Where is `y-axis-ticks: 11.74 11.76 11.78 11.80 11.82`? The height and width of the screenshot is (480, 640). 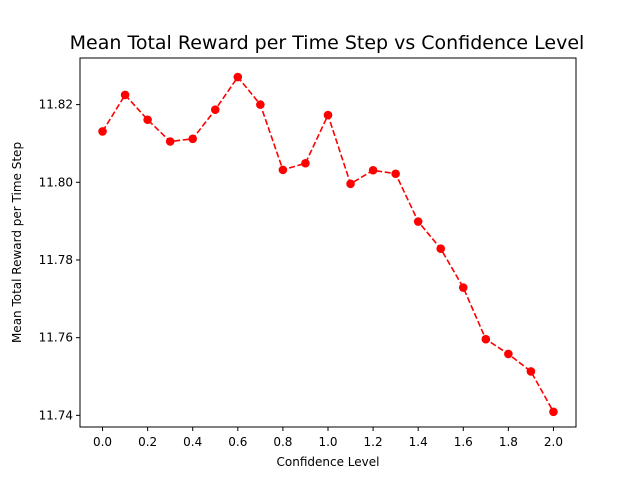
y-axis-ticks: 11.74 11.76 11.78 11.80 11.82 is located at coordinates (59, 260).